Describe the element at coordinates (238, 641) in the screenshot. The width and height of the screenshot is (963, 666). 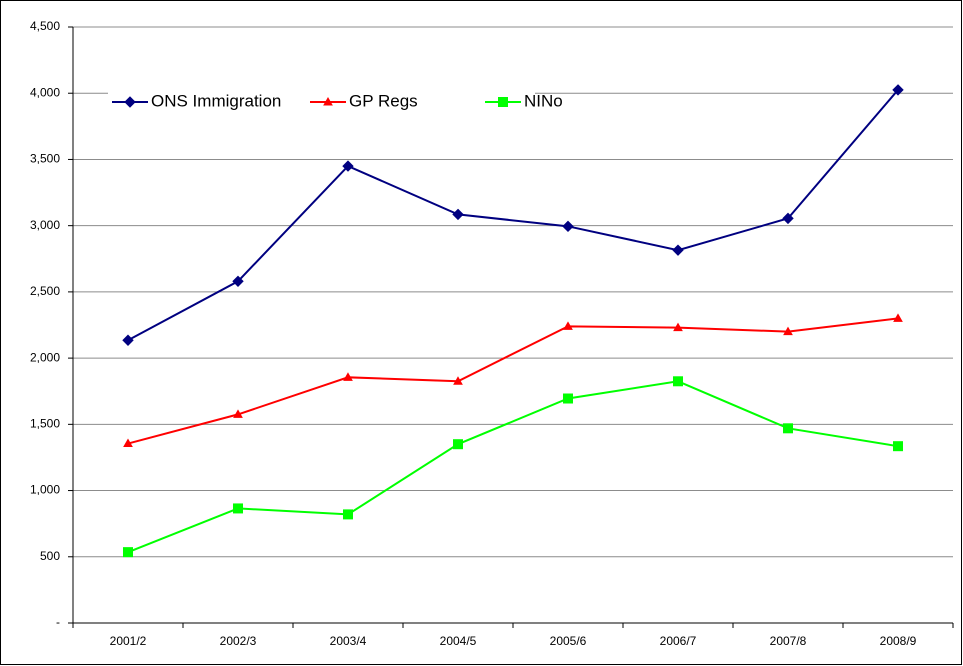
I see `x-tick-label: 2002/3` at that location.